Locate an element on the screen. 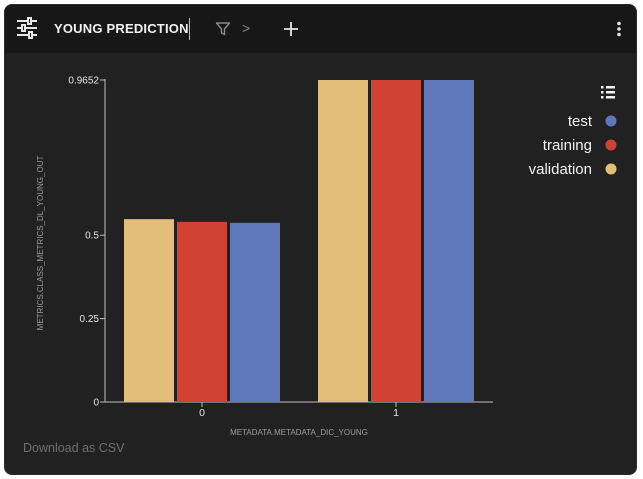 The image size is (643, 479). y-axis-title: METRICS.CLASS_METRICS_DL_YOUNG_OUT is located at coordinates (40, 243).